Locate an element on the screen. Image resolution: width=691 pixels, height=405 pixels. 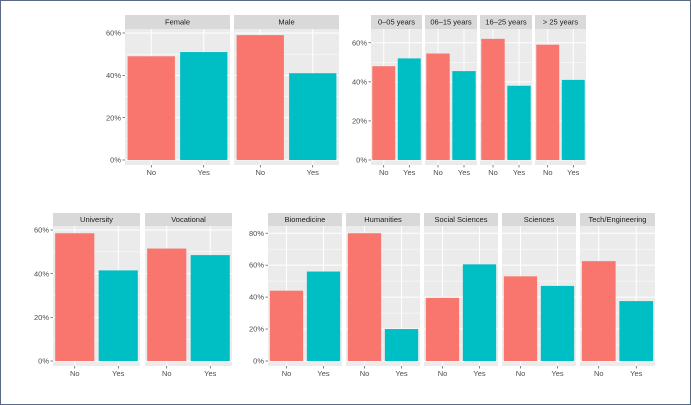
facet-label: Female is located at coordinates (177, 22).